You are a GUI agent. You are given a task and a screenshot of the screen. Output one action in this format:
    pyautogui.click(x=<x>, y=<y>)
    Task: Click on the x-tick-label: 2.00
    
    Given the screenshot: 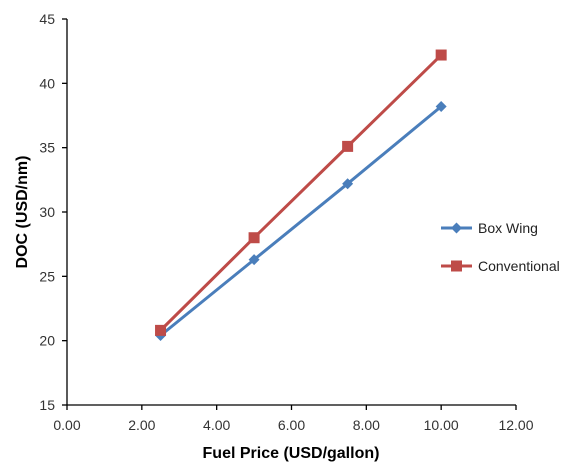 What is the action you would take?
    pyautogui.click(x=141, y=425)
    